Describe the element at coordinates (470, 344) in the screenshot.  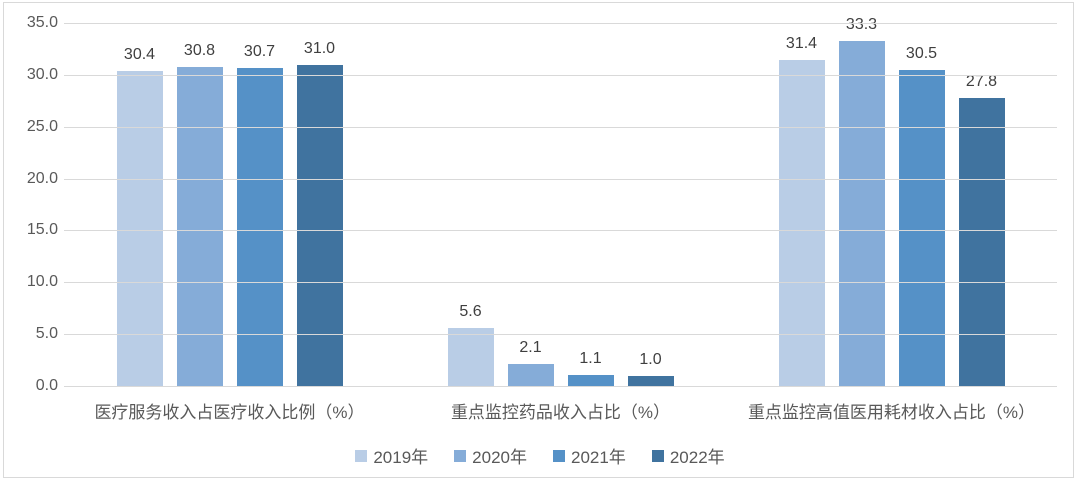
I see `bar-2019年-category-2: 5.6` at that location.